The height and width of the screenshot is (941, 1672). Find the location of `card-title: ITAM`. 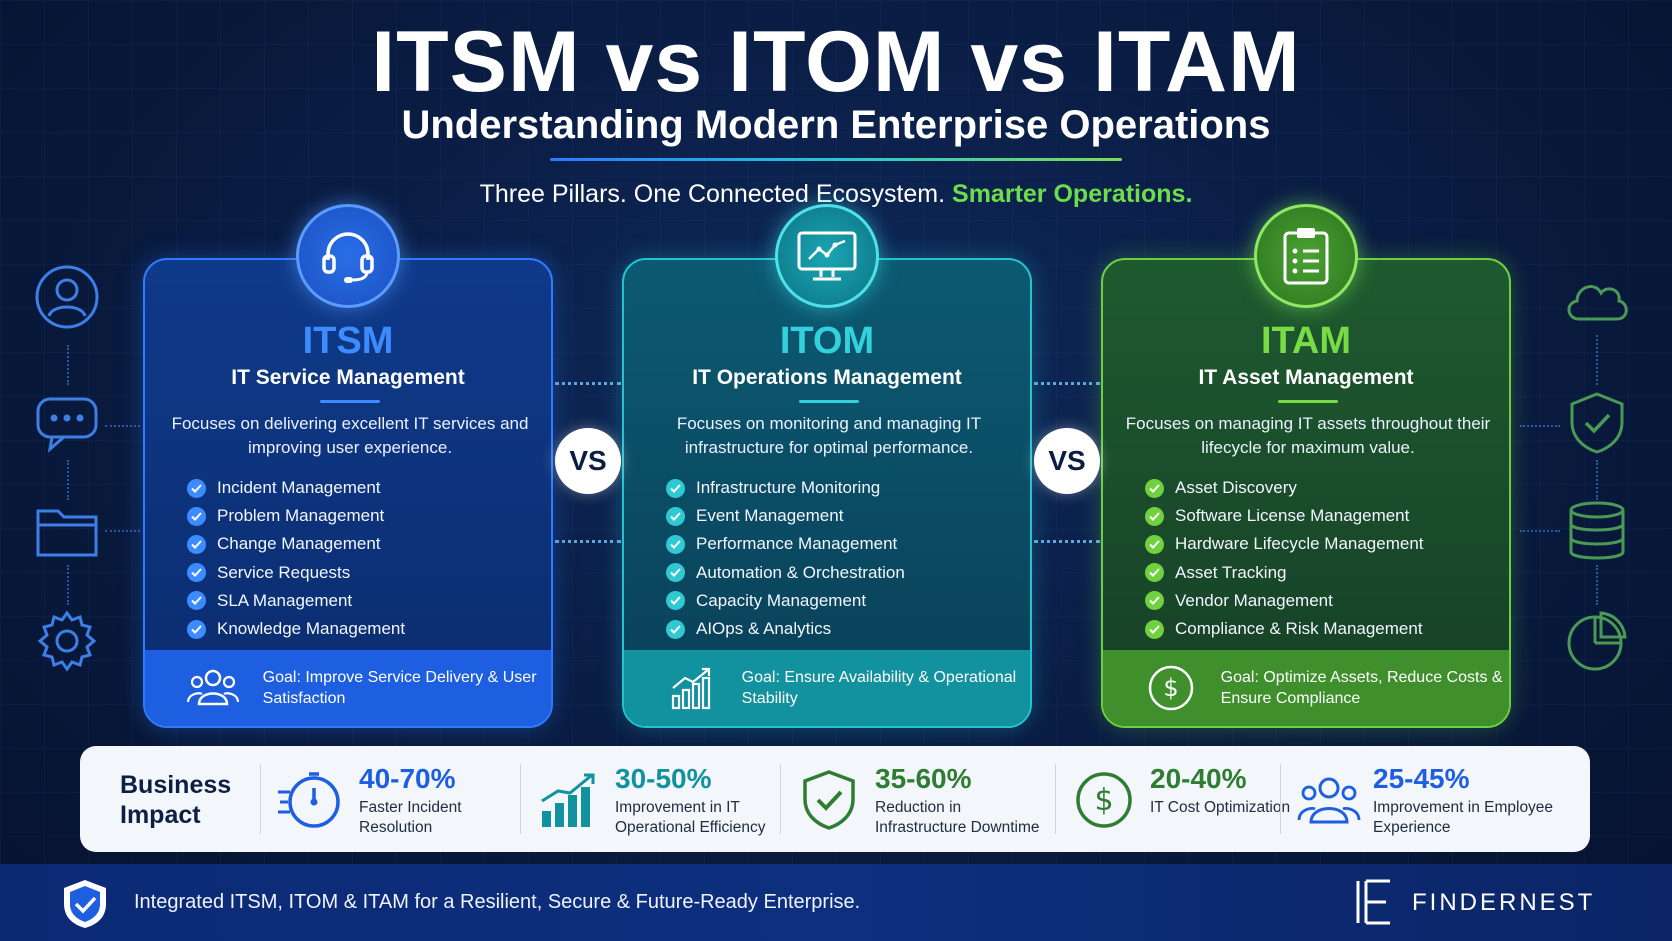

card-title: ITAM is located at coordinates (1306, 341).